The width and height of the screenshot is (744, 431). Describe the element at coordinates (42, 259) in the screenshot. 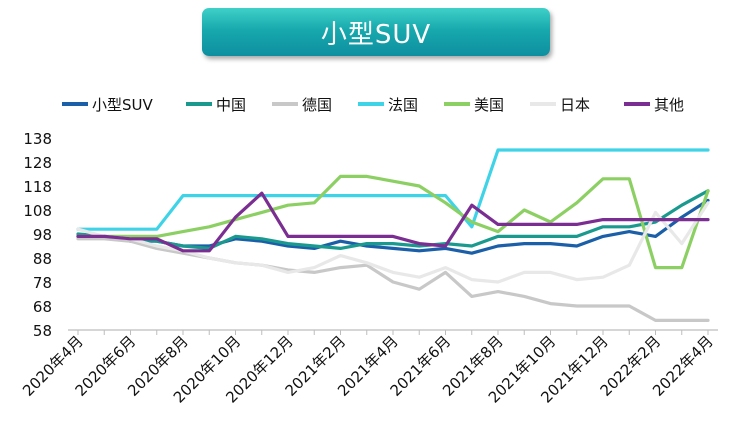

I see `y-tick-label: 88` at that location.